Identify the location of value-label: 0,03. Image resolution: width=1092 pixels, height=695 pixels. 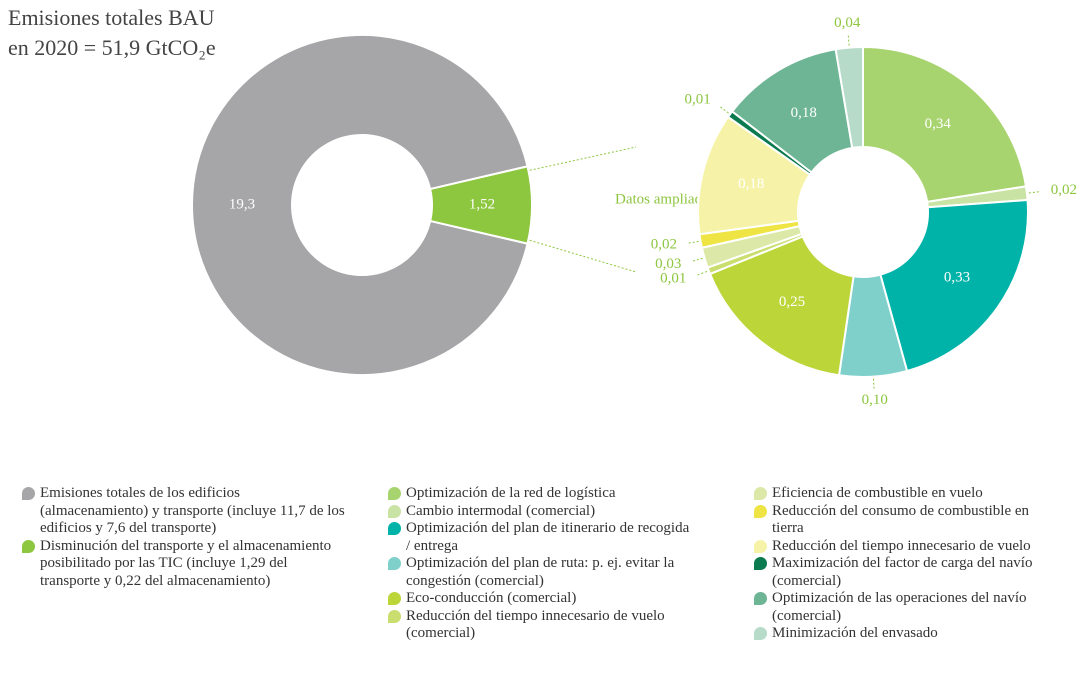
(668, 264).